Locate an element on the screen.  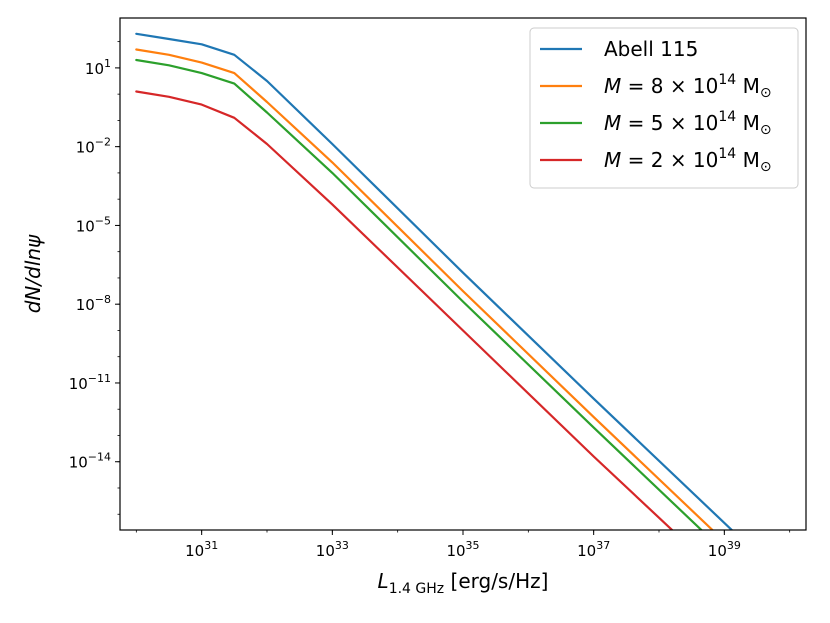
y-axis-label: dN/dlnψ is located at coordinates (33, 273).